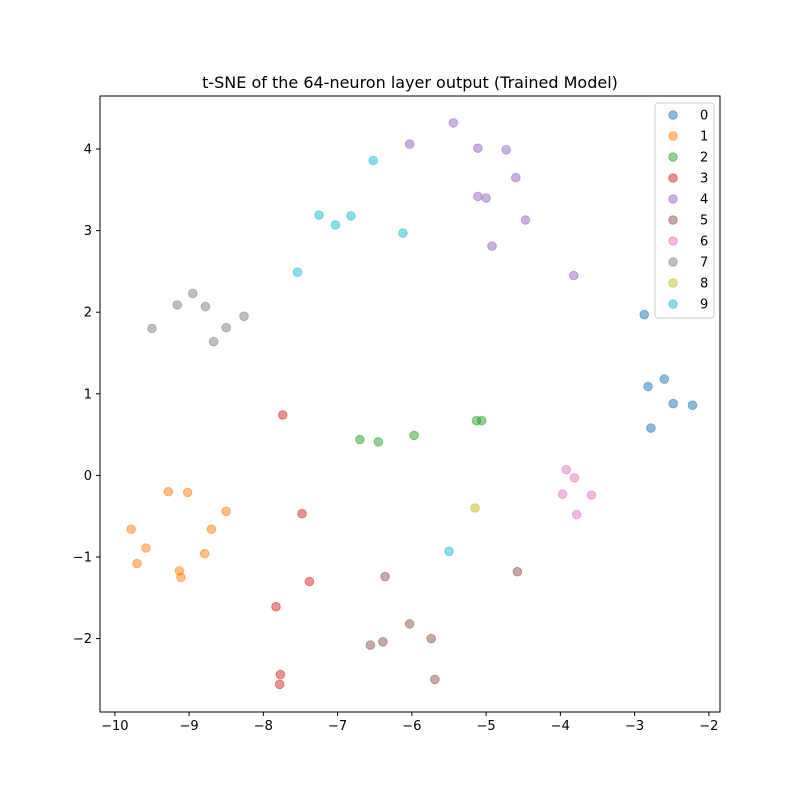 The width and height of the screenshot is (800, 800). I want to click on x-tick-label: −4, so click(560, 726).